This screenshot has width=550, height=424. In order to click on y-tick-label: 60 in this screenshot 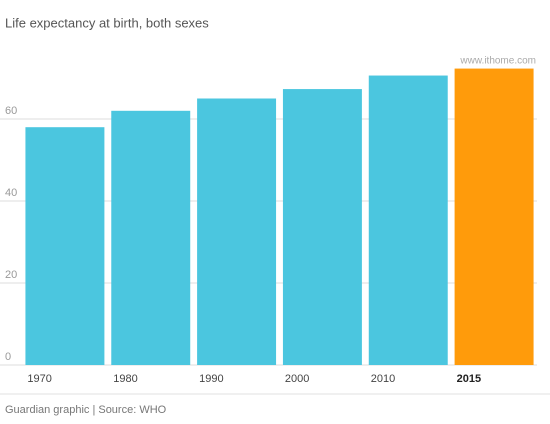, I will do `click(11, 111)`.